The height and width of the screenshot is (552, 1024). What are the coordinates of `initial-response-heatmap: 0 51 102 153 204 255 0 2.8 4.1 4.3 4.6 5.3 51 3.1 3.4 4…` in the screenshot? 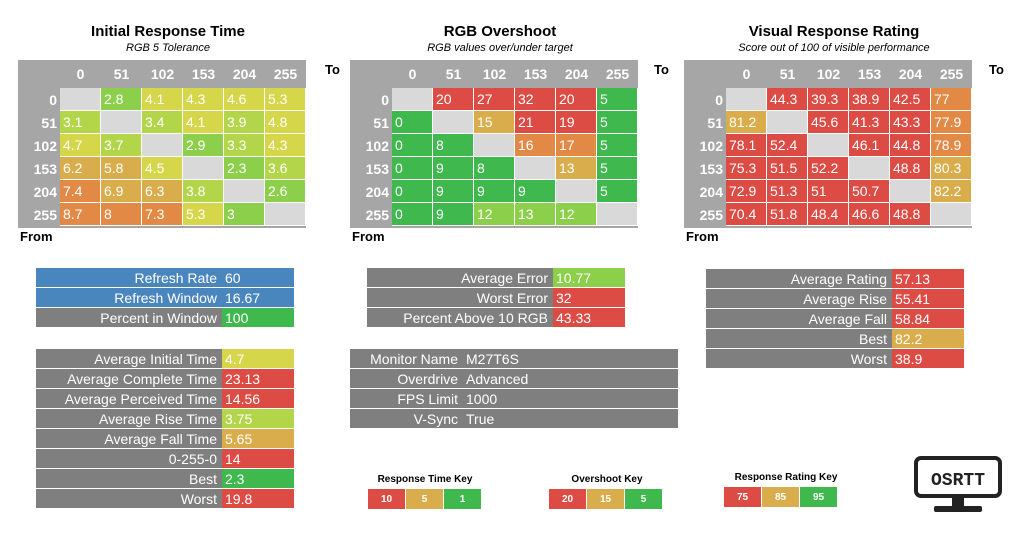 It's located at (162, 144).